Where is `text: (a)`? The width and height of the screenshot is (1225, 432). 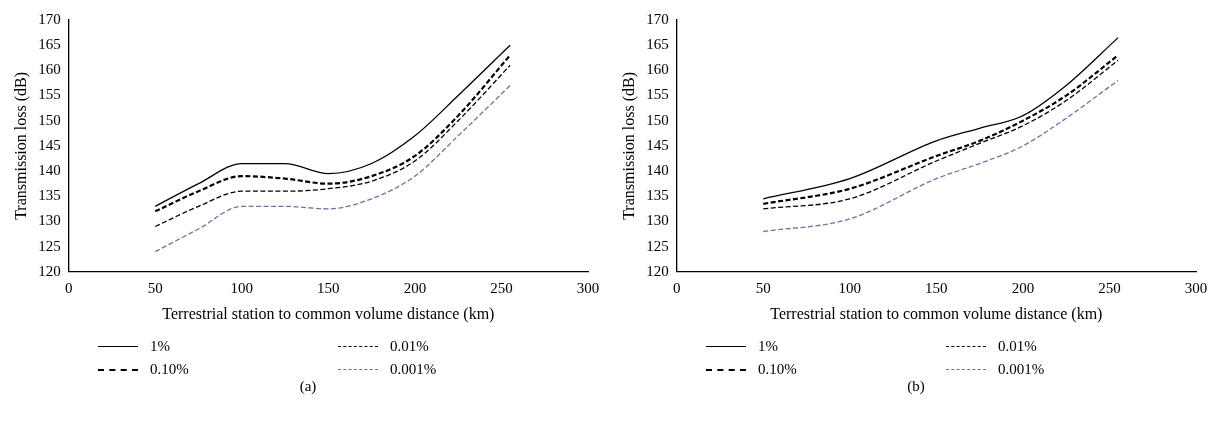 text: (a) is located at coordinates (308, 386).